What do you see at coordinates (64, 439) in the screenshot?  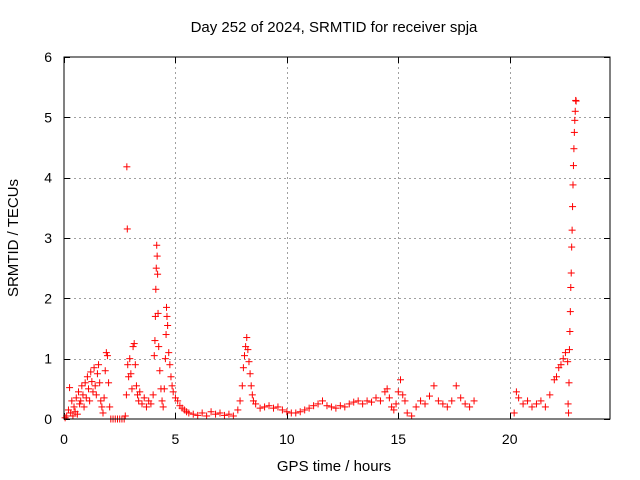 I see `x-tick-label: 0` at bounding box center [64, 439].